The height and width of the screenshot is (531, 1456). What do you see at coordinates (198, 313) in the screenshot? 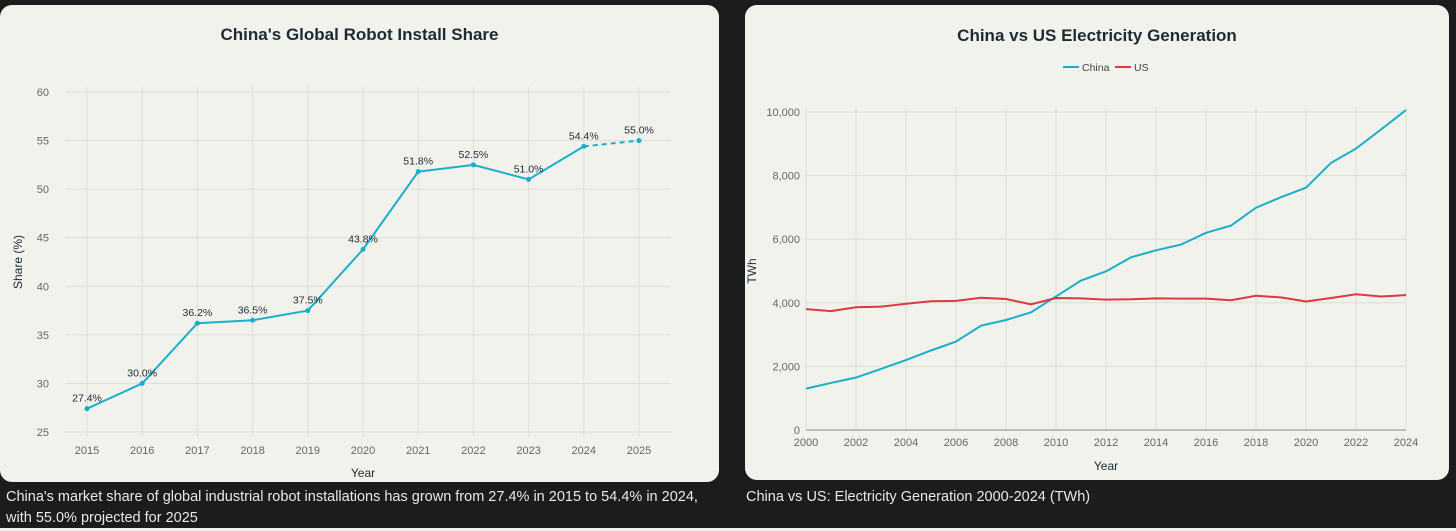
I see `data-label: 36.2%` at bounding box center [198, 313].